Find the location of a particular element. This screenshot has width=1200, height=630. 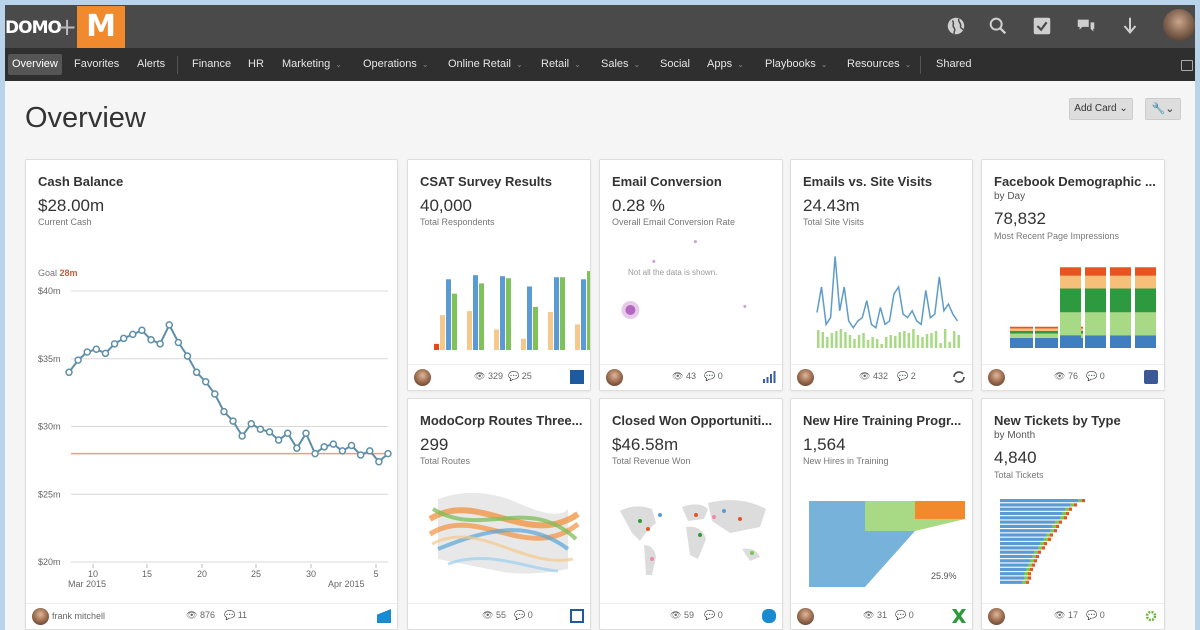

nav-finance: Finance is located at coordinates (212, 64).